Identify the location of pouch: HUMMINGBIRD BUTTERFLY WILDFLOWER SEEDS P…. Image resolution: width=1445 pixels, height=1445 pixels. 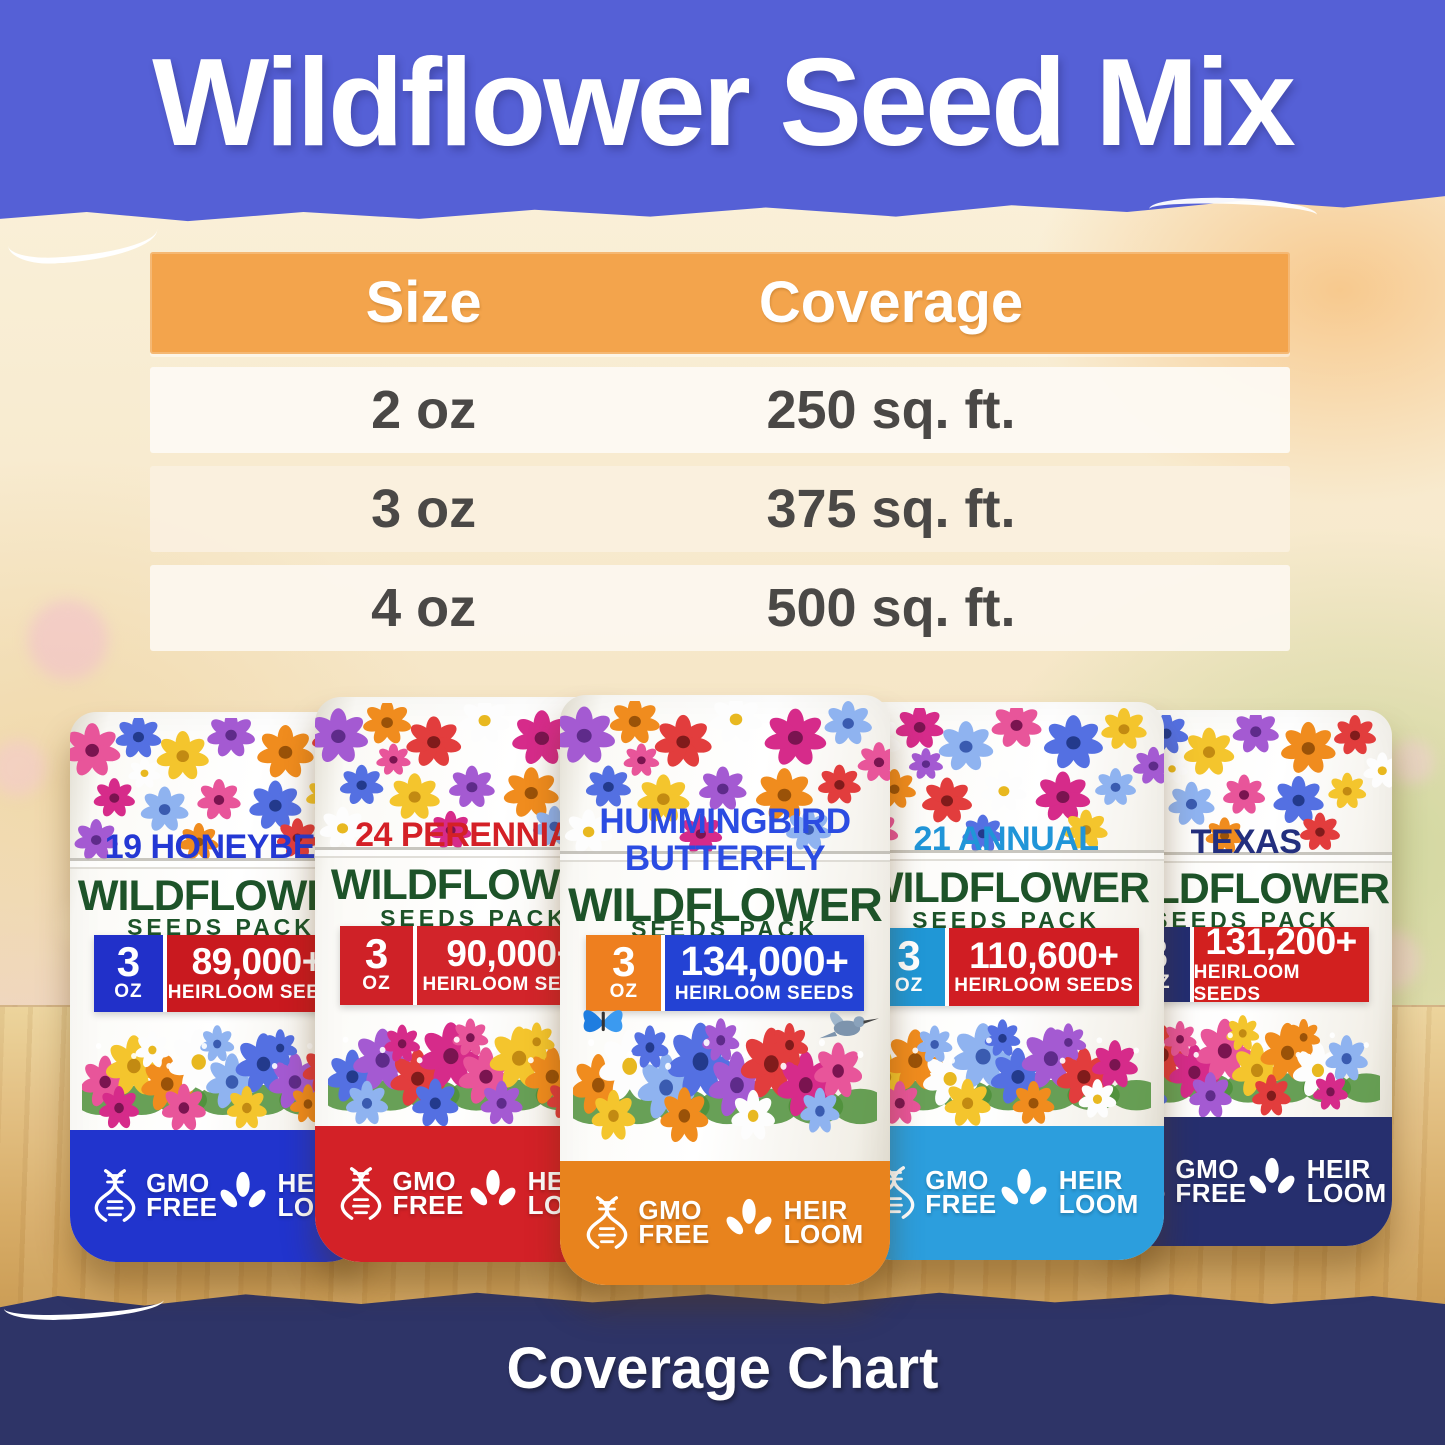
(725, 990).